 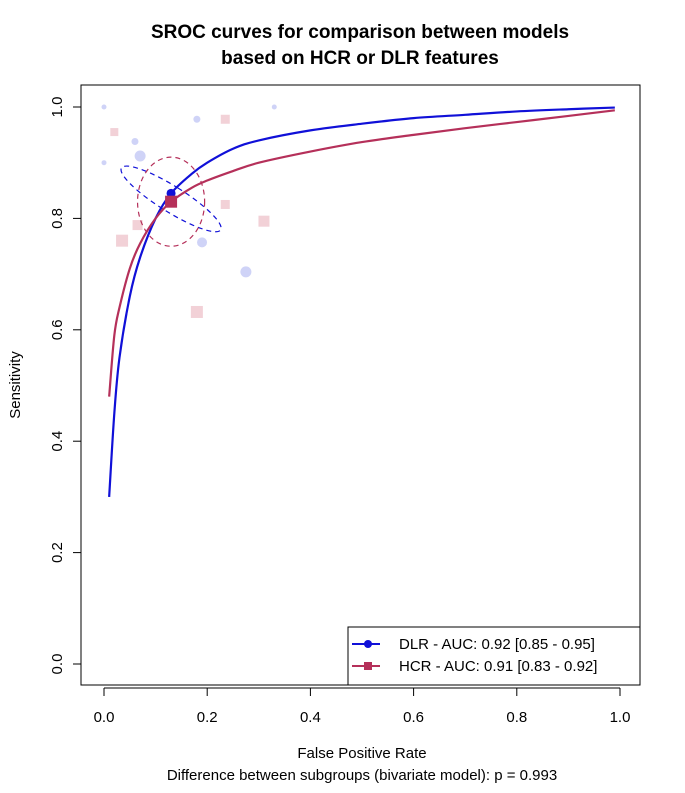 What do you see at coordinates (57, 664) in the screenshot?
I see `y-tick-label: 0.0` at bounding box center [57, 664].